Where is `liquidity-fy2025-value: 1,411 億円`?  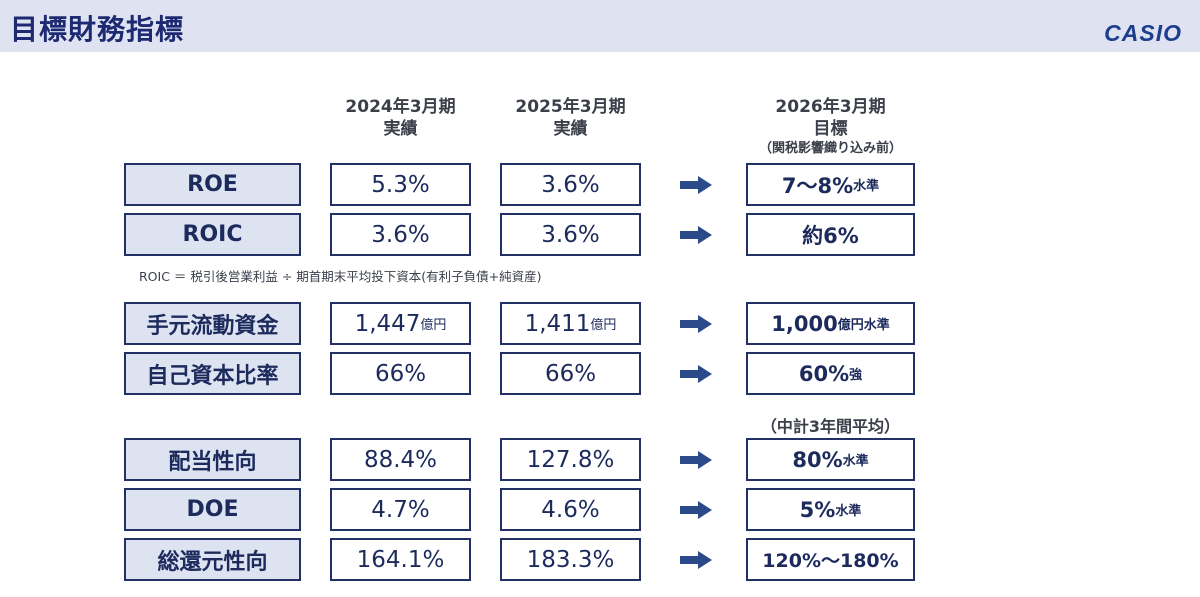 liquidity-fy2025-value: 1,411 億円 is located at coordinates (570, 323).